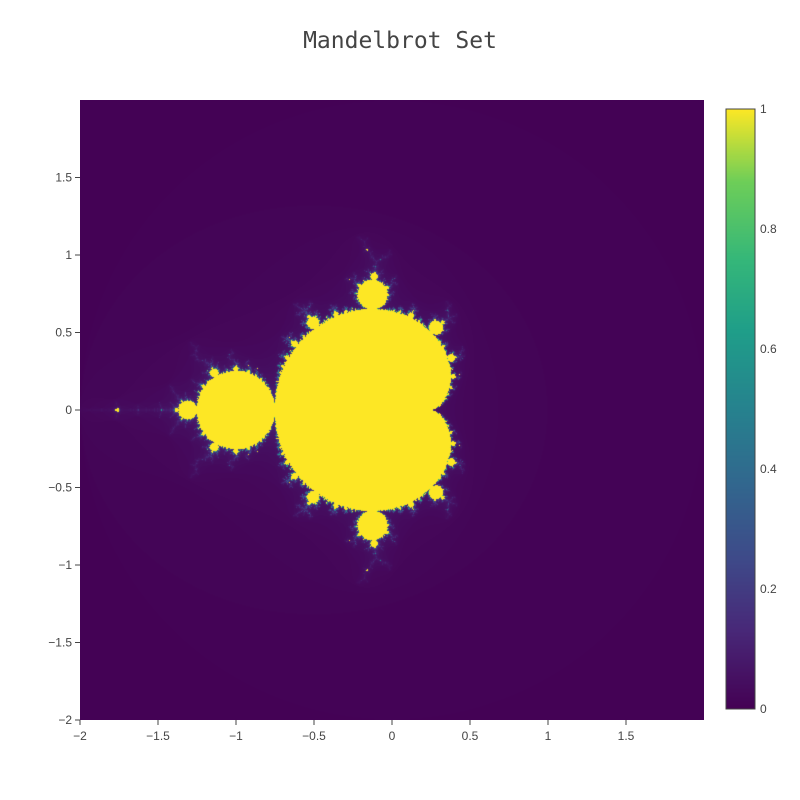 Image resolution: width=800 pixels, height=800 pixels. I want to click on y-tick: 0.5, so click(67, 333).